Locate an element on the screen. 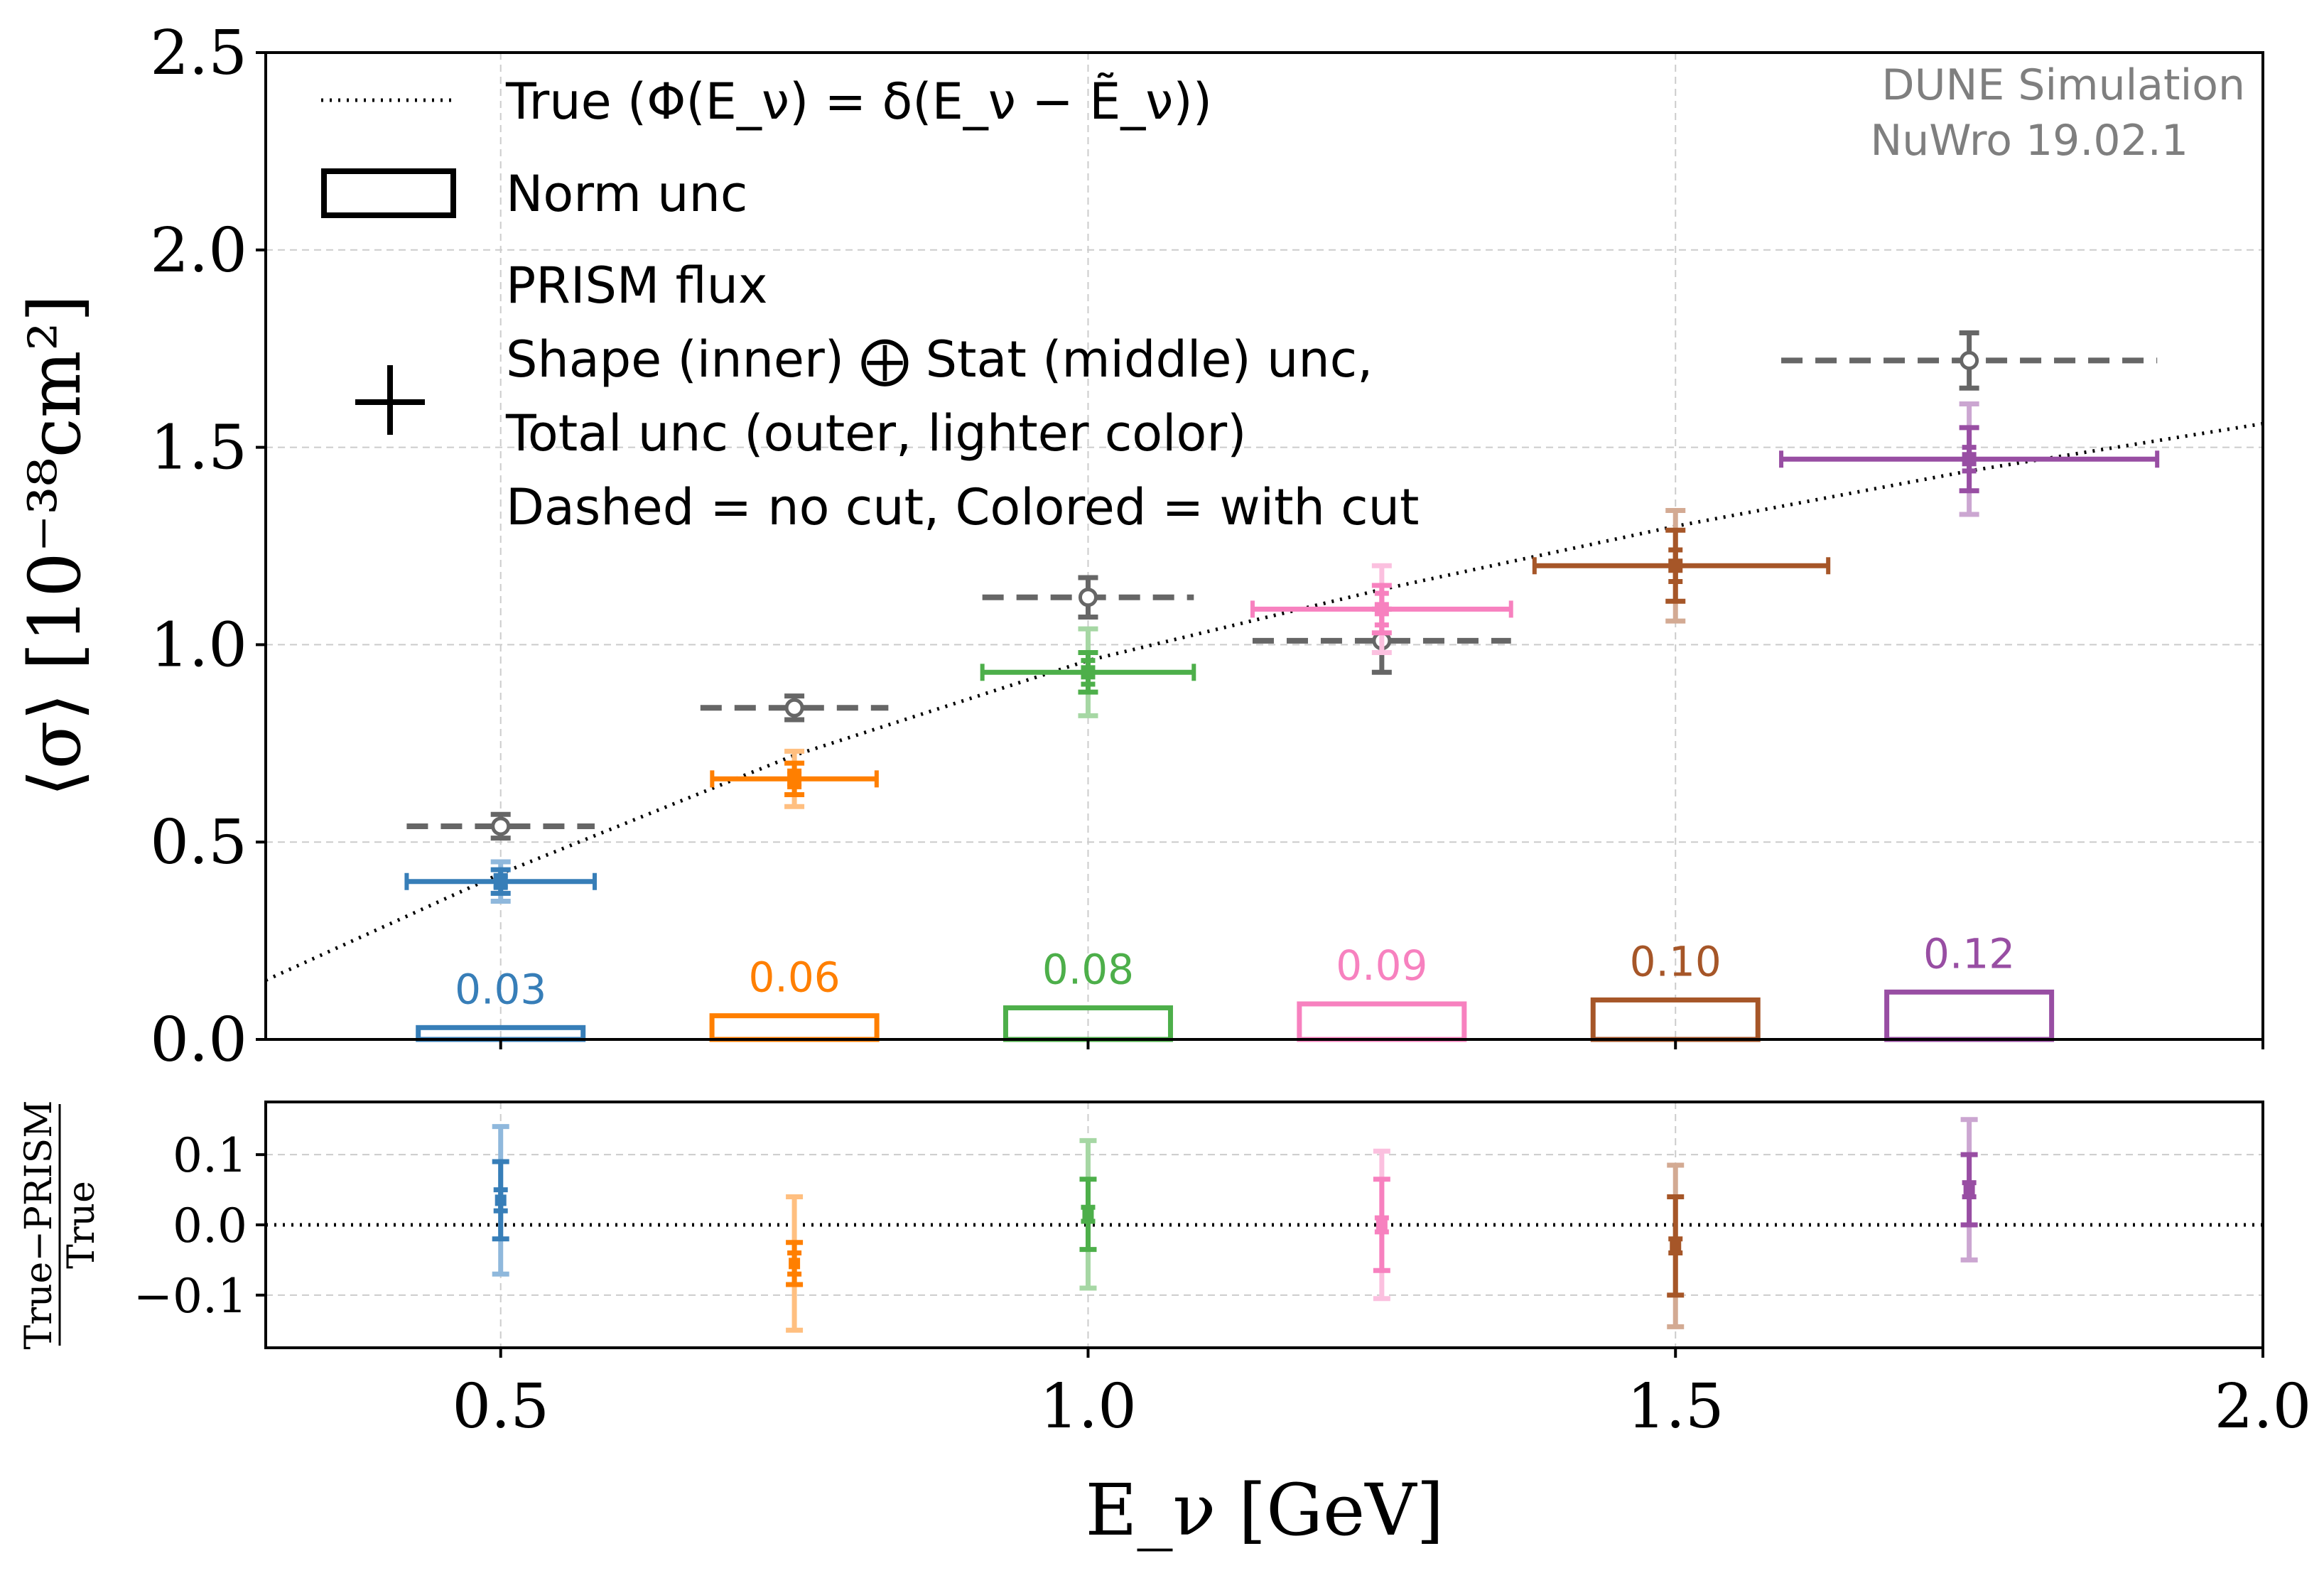 The image size is (2324, 1573). ratio-y-ticks: −0.1 0.0 0.1 is located at coordinates (200, 1226).